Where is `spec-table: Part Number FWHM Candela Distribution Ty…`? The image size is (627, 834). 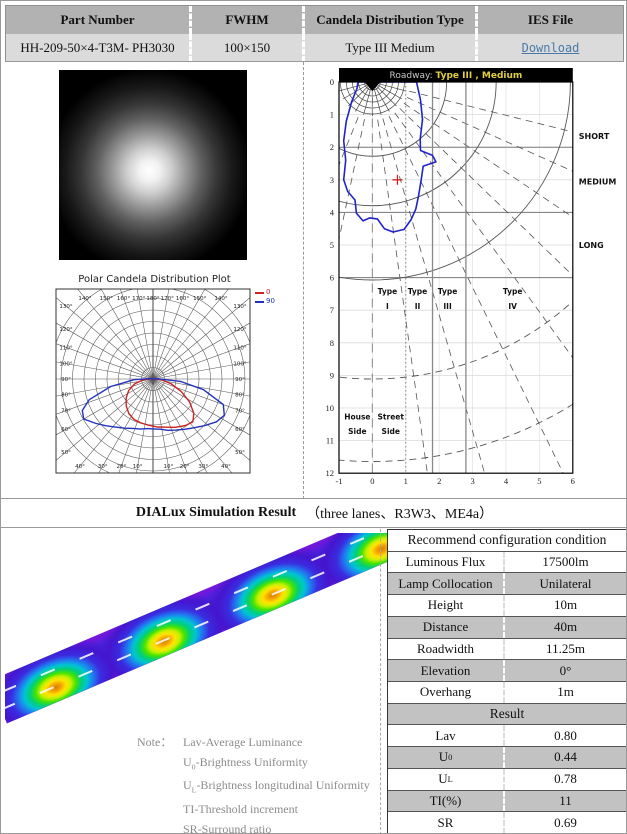
spec-table: Part Number FWHM Candela Distribution Ty… is located at coordinates (314, 33).